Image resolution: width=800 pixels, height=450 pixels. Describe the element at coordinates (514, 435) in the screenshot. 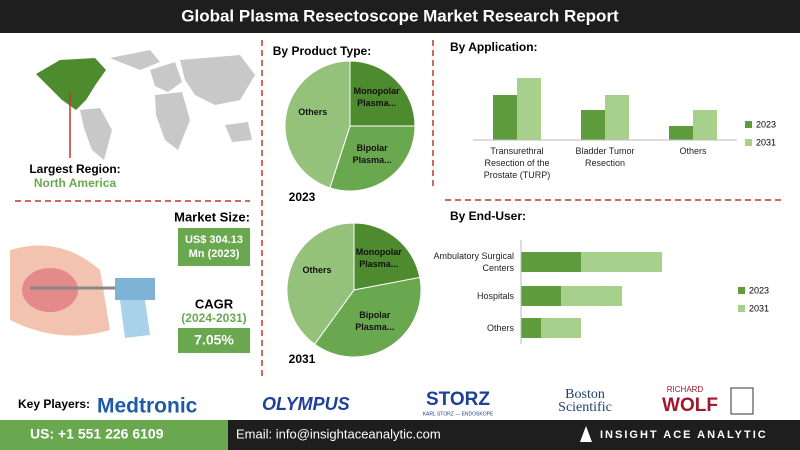

I see `footer-right` at that location.